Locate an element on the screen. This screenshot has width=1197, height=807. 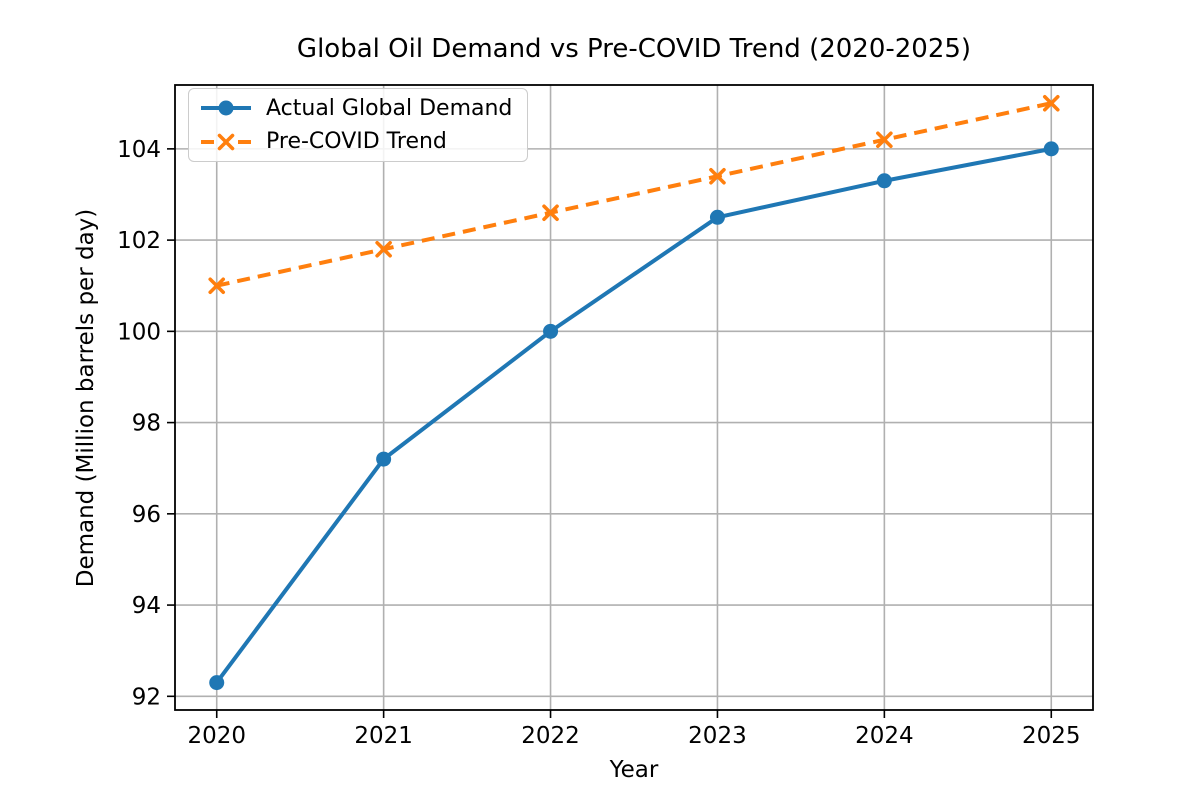
y-tick-label: 102 is located at coordinates (139, 241).